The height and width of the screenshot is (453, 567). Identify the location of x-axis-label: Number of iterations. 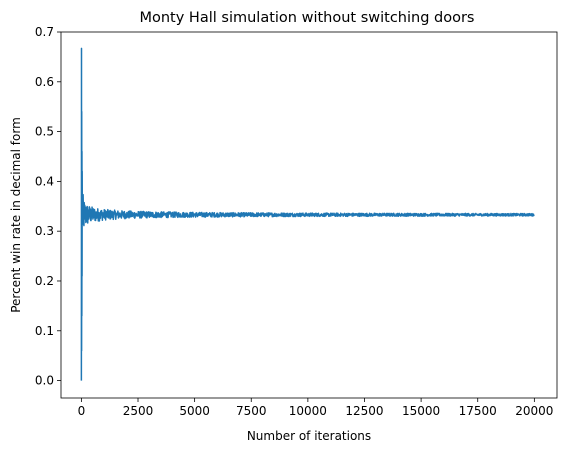
(309, 436).